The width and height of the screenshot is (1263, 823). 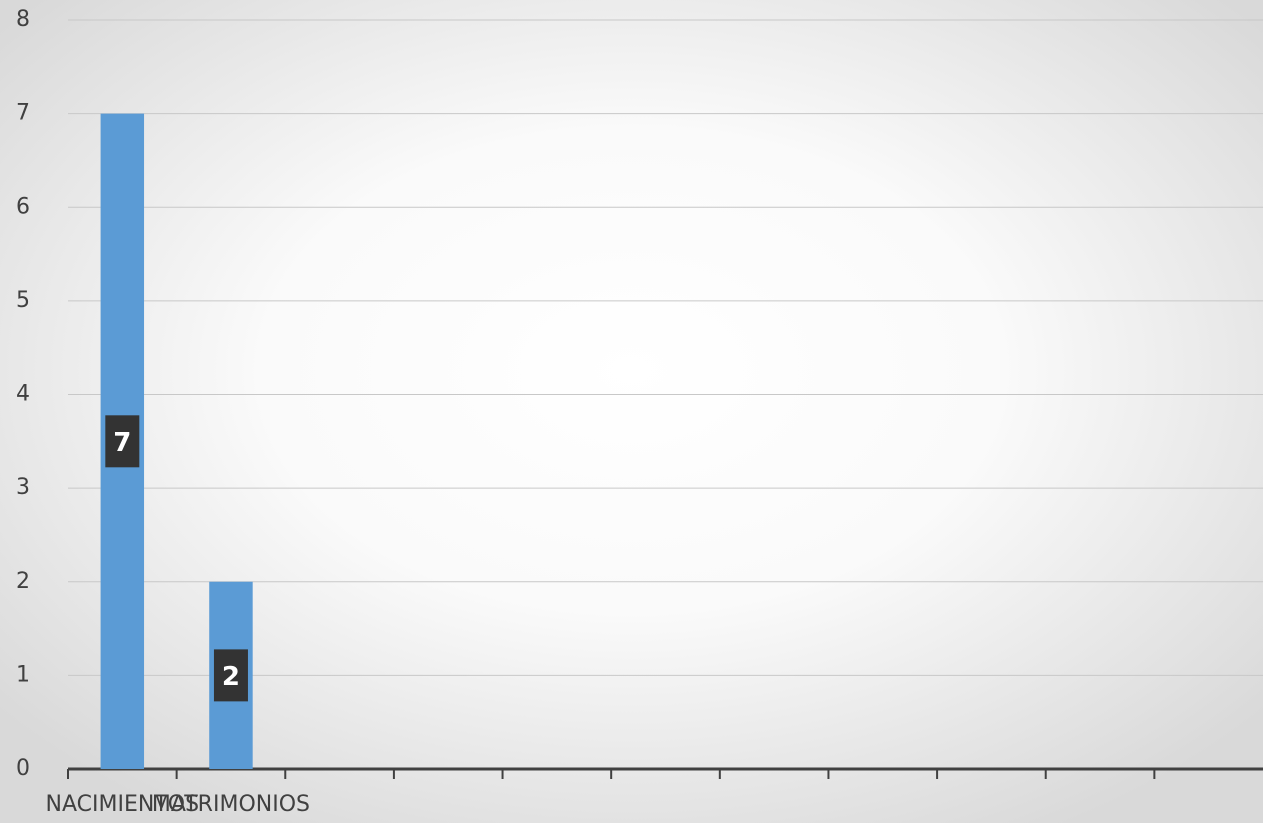 I want to click on y-tick-label: 3, so click(x=23, y=487).